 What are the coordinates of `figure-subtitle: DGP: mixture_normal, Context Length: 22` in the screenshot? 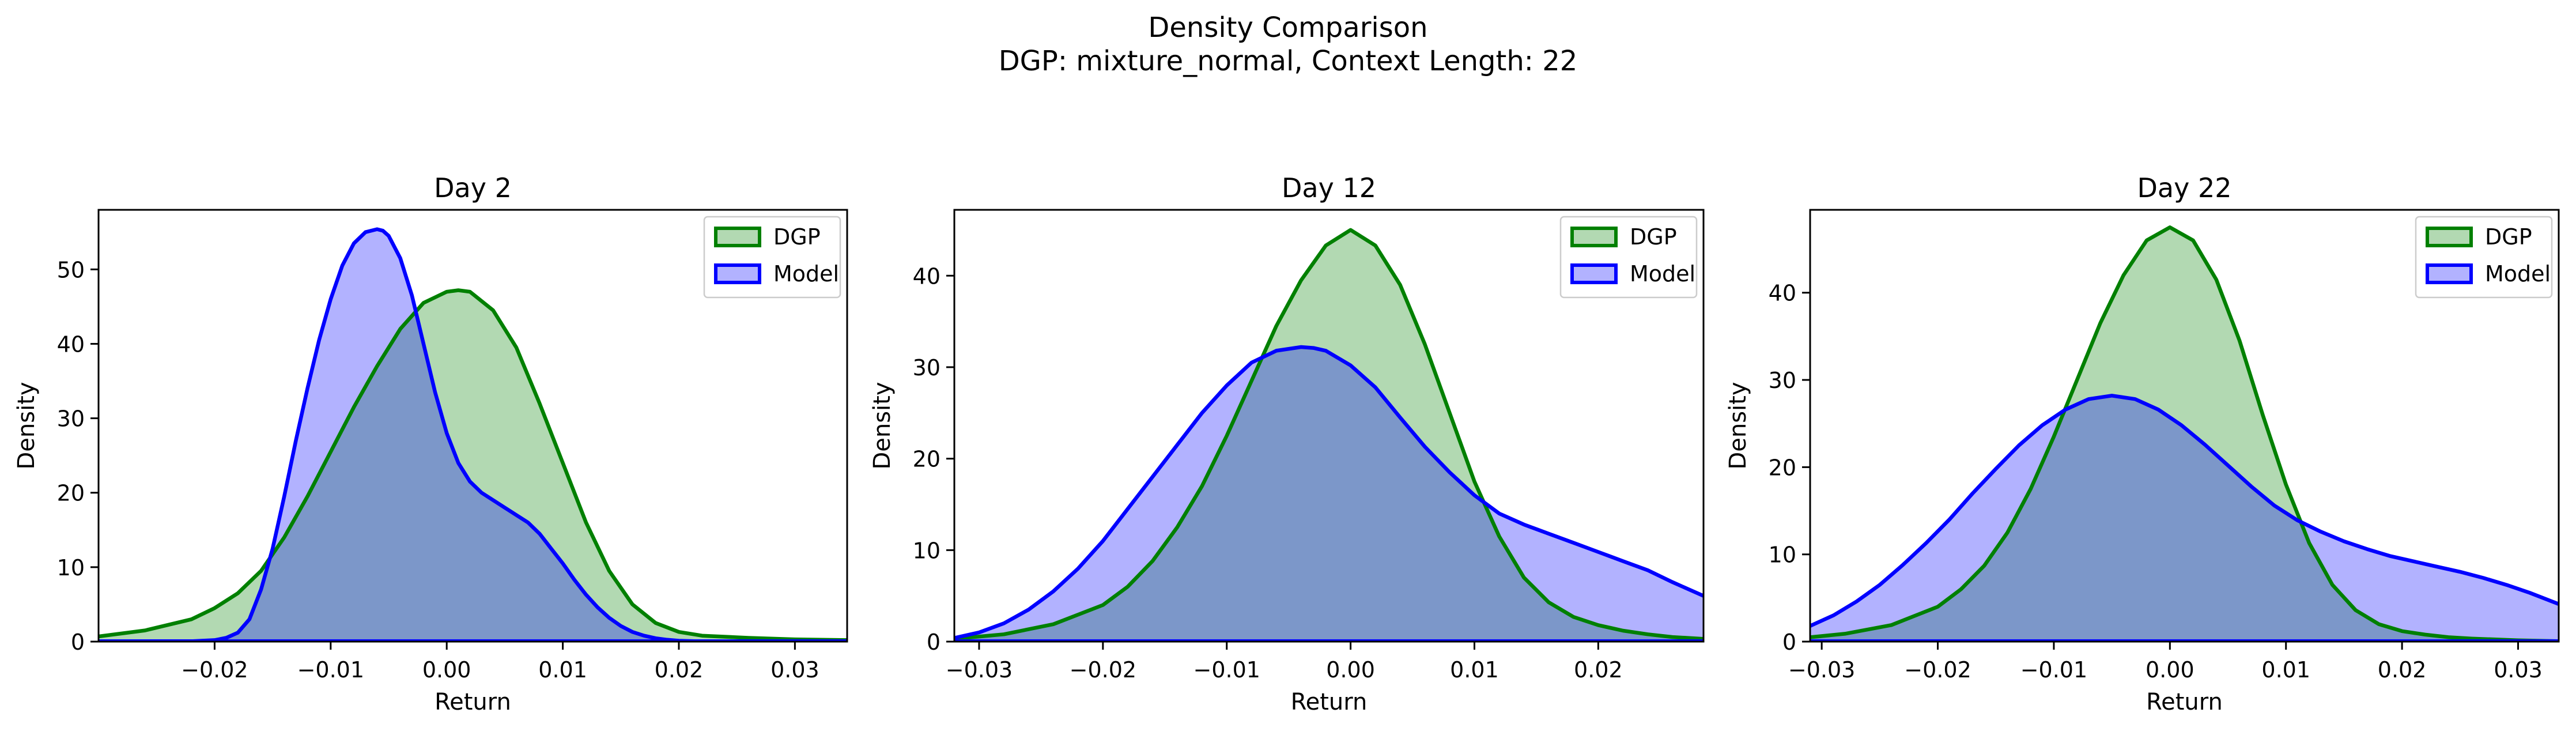 It's located at (1288, 61).